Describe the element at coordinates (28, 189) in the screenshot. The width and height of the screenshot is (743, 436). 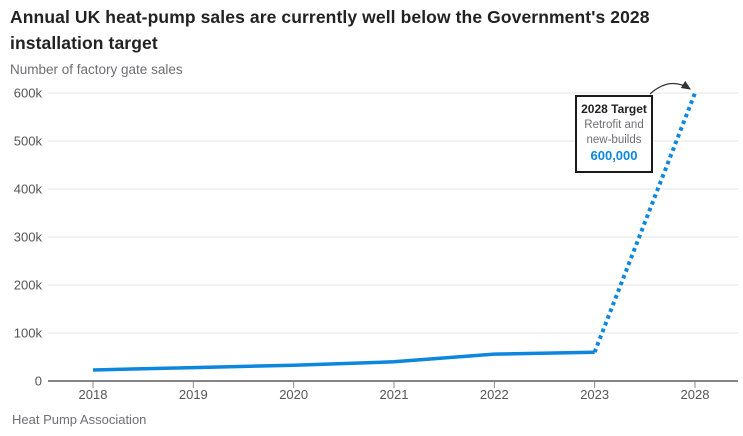
I see `y-axis-tick-label: 400k` at that location.